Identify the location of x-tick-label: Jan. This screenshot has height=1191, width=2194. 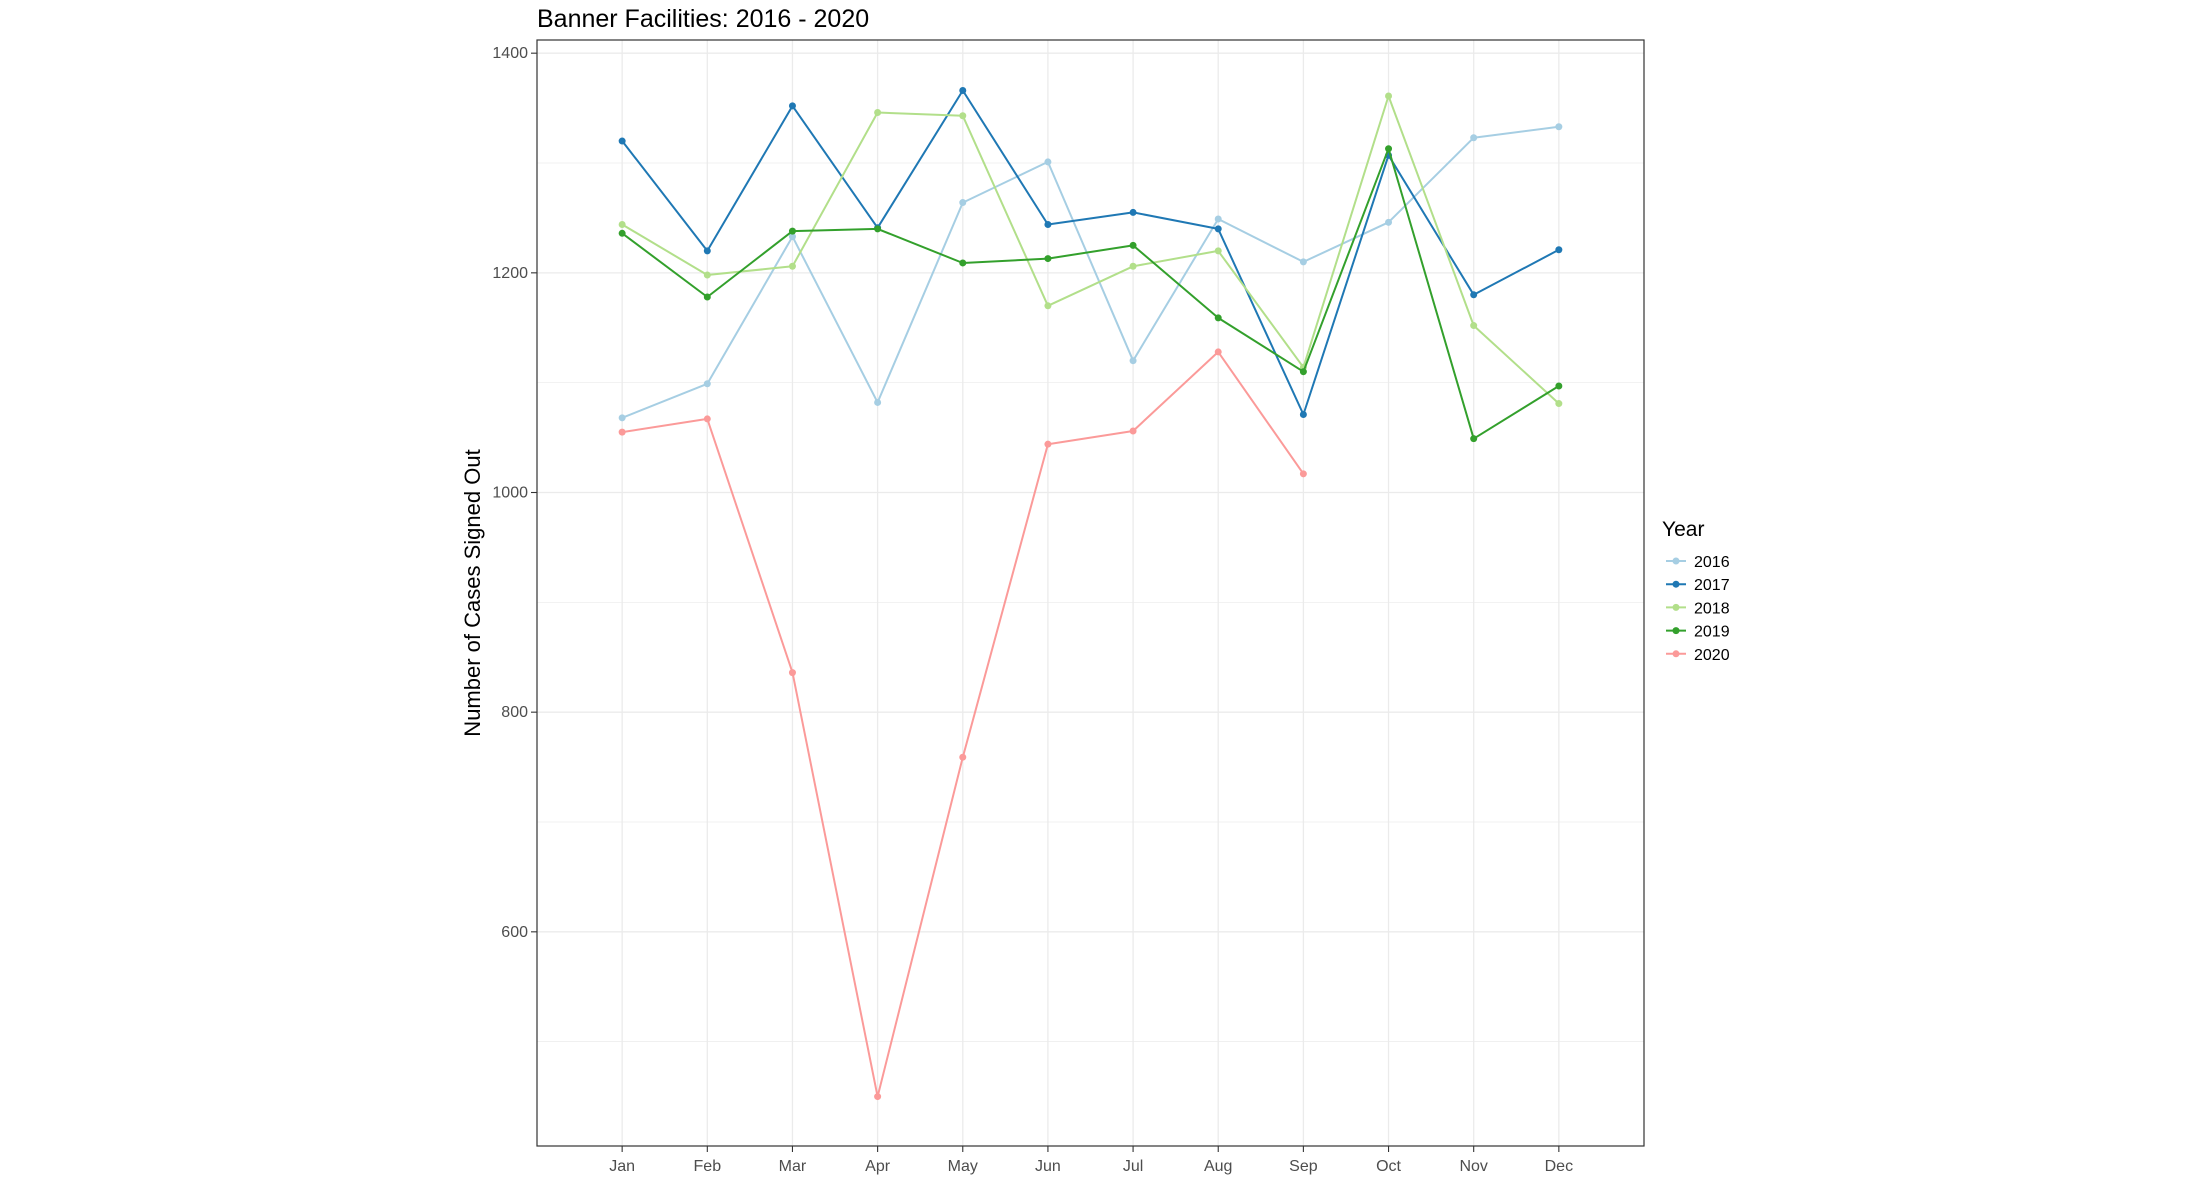
(622, 1166).